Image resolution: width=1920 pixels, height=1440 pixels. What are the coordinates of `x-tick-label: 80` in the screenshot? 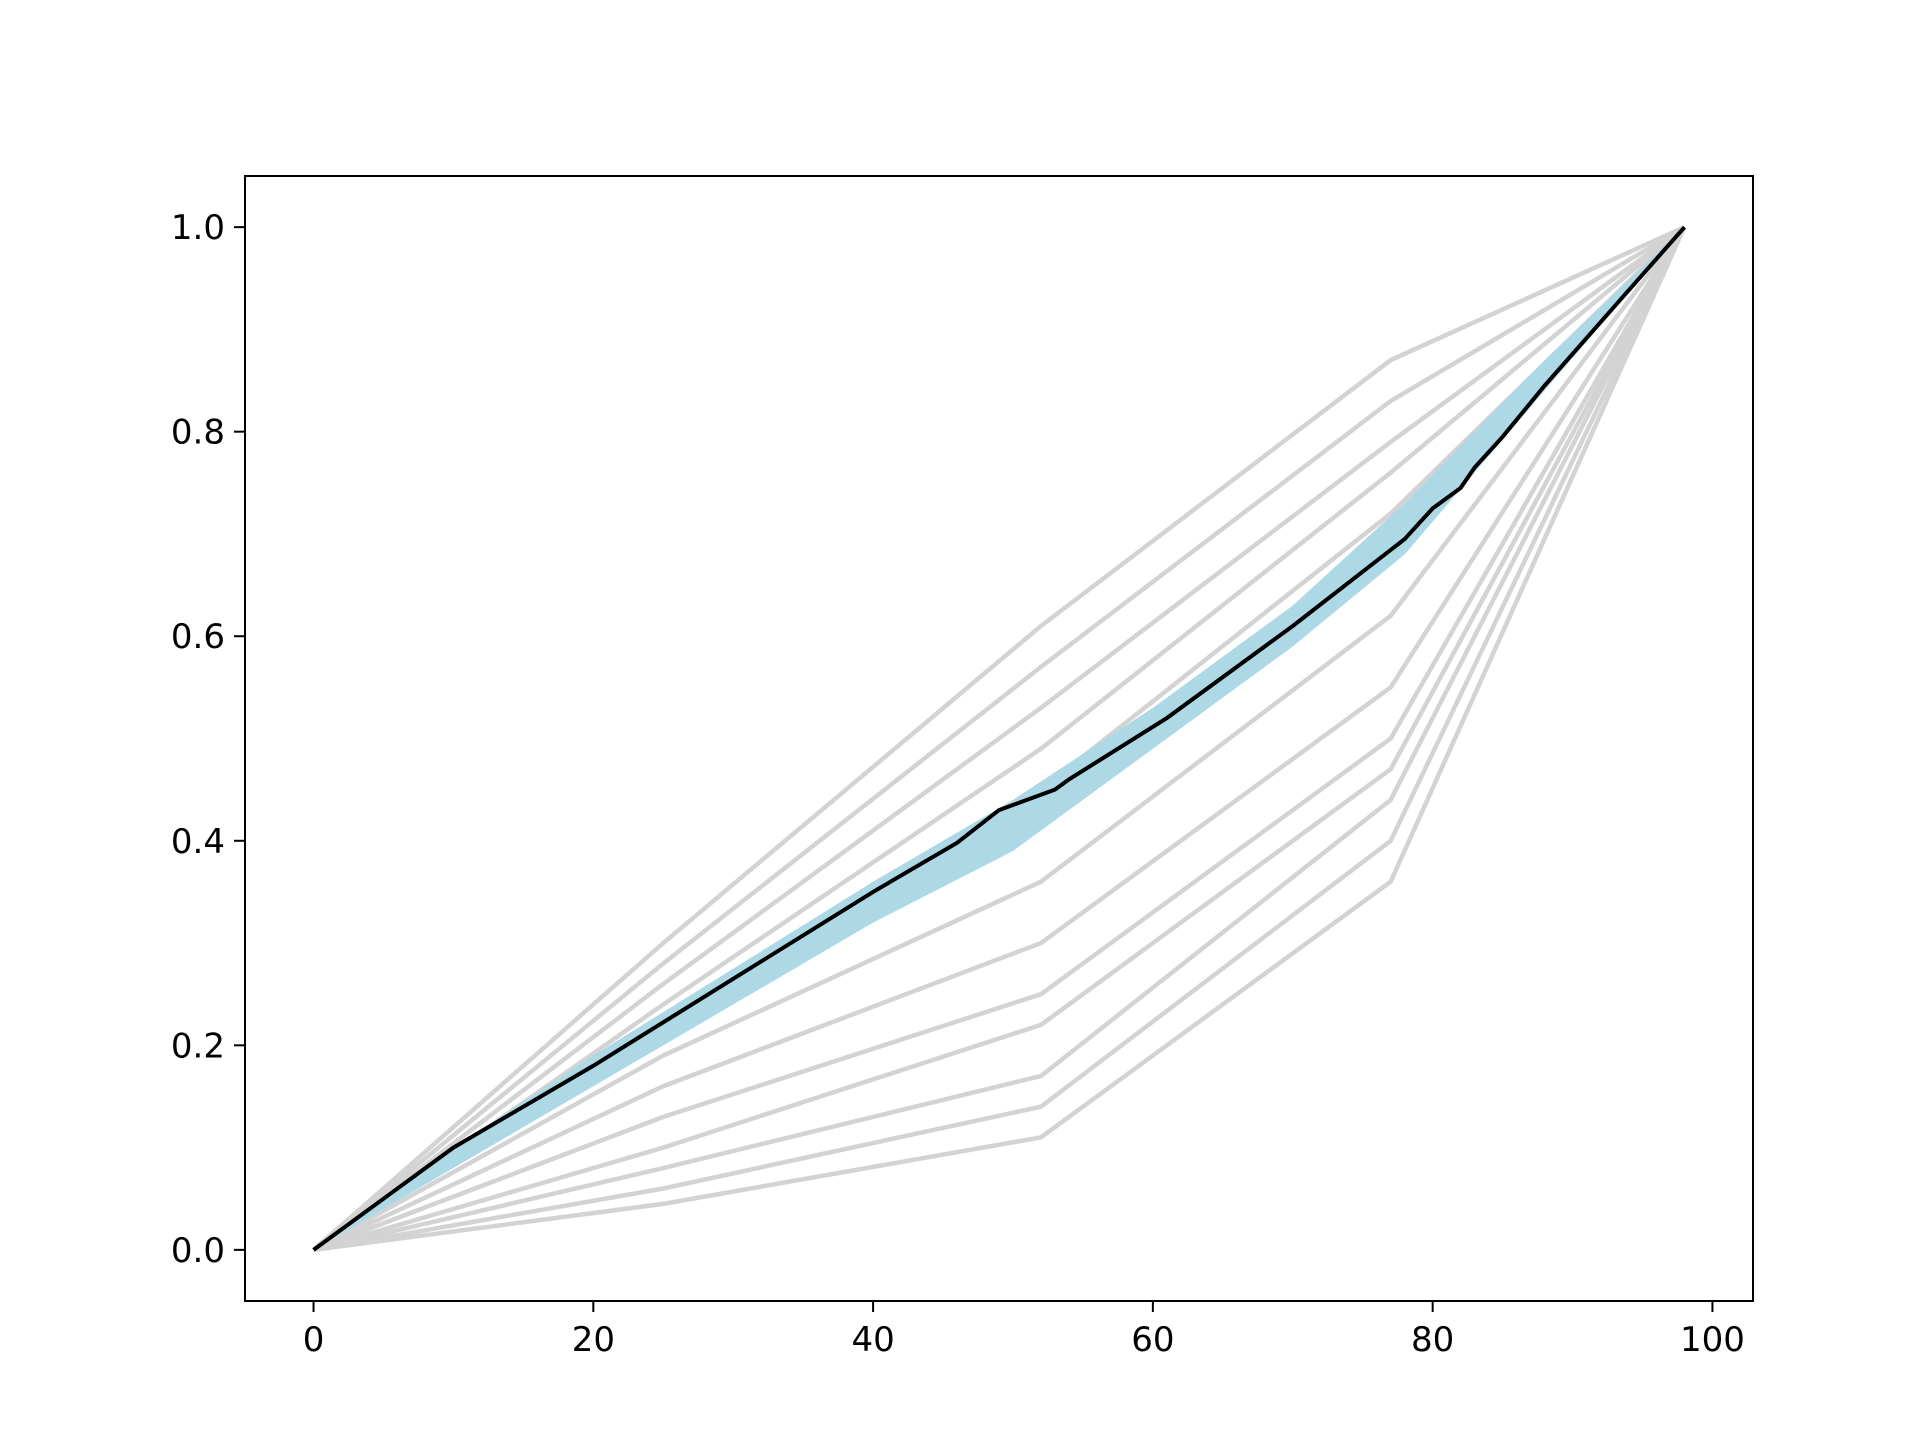 It's located at (1432, 1340).